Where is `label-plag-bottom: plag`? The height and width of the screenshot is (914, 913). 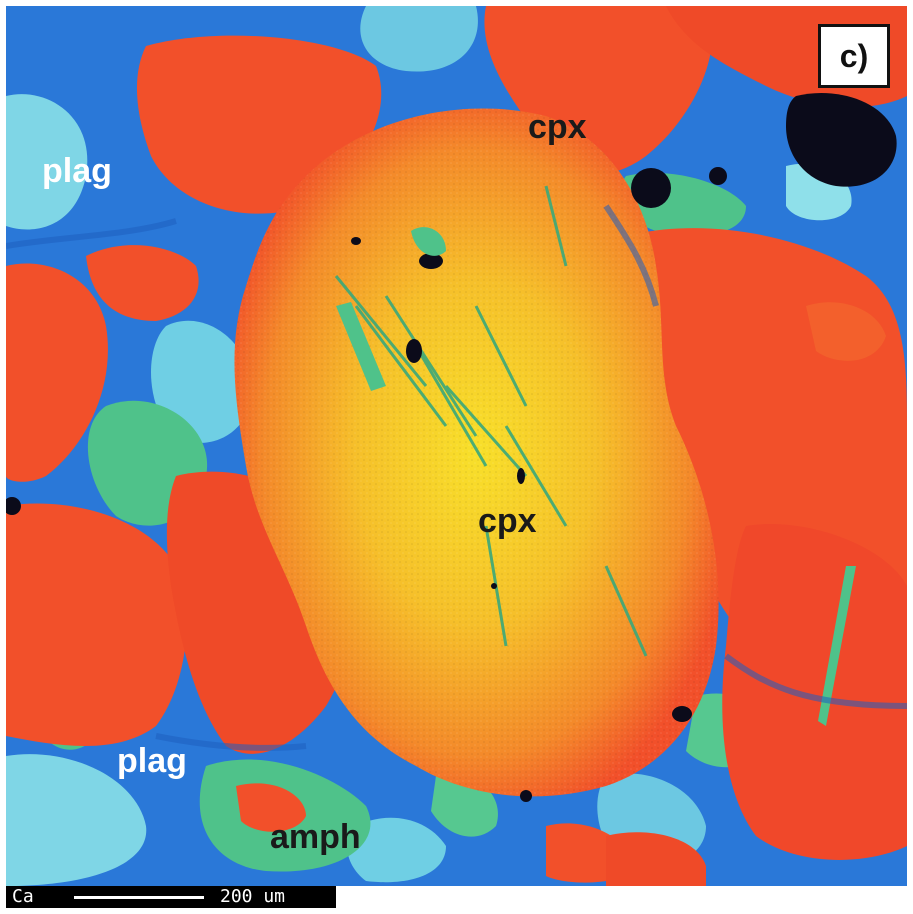 label-plag-bottom: plag is located at coordinates (152, 761).